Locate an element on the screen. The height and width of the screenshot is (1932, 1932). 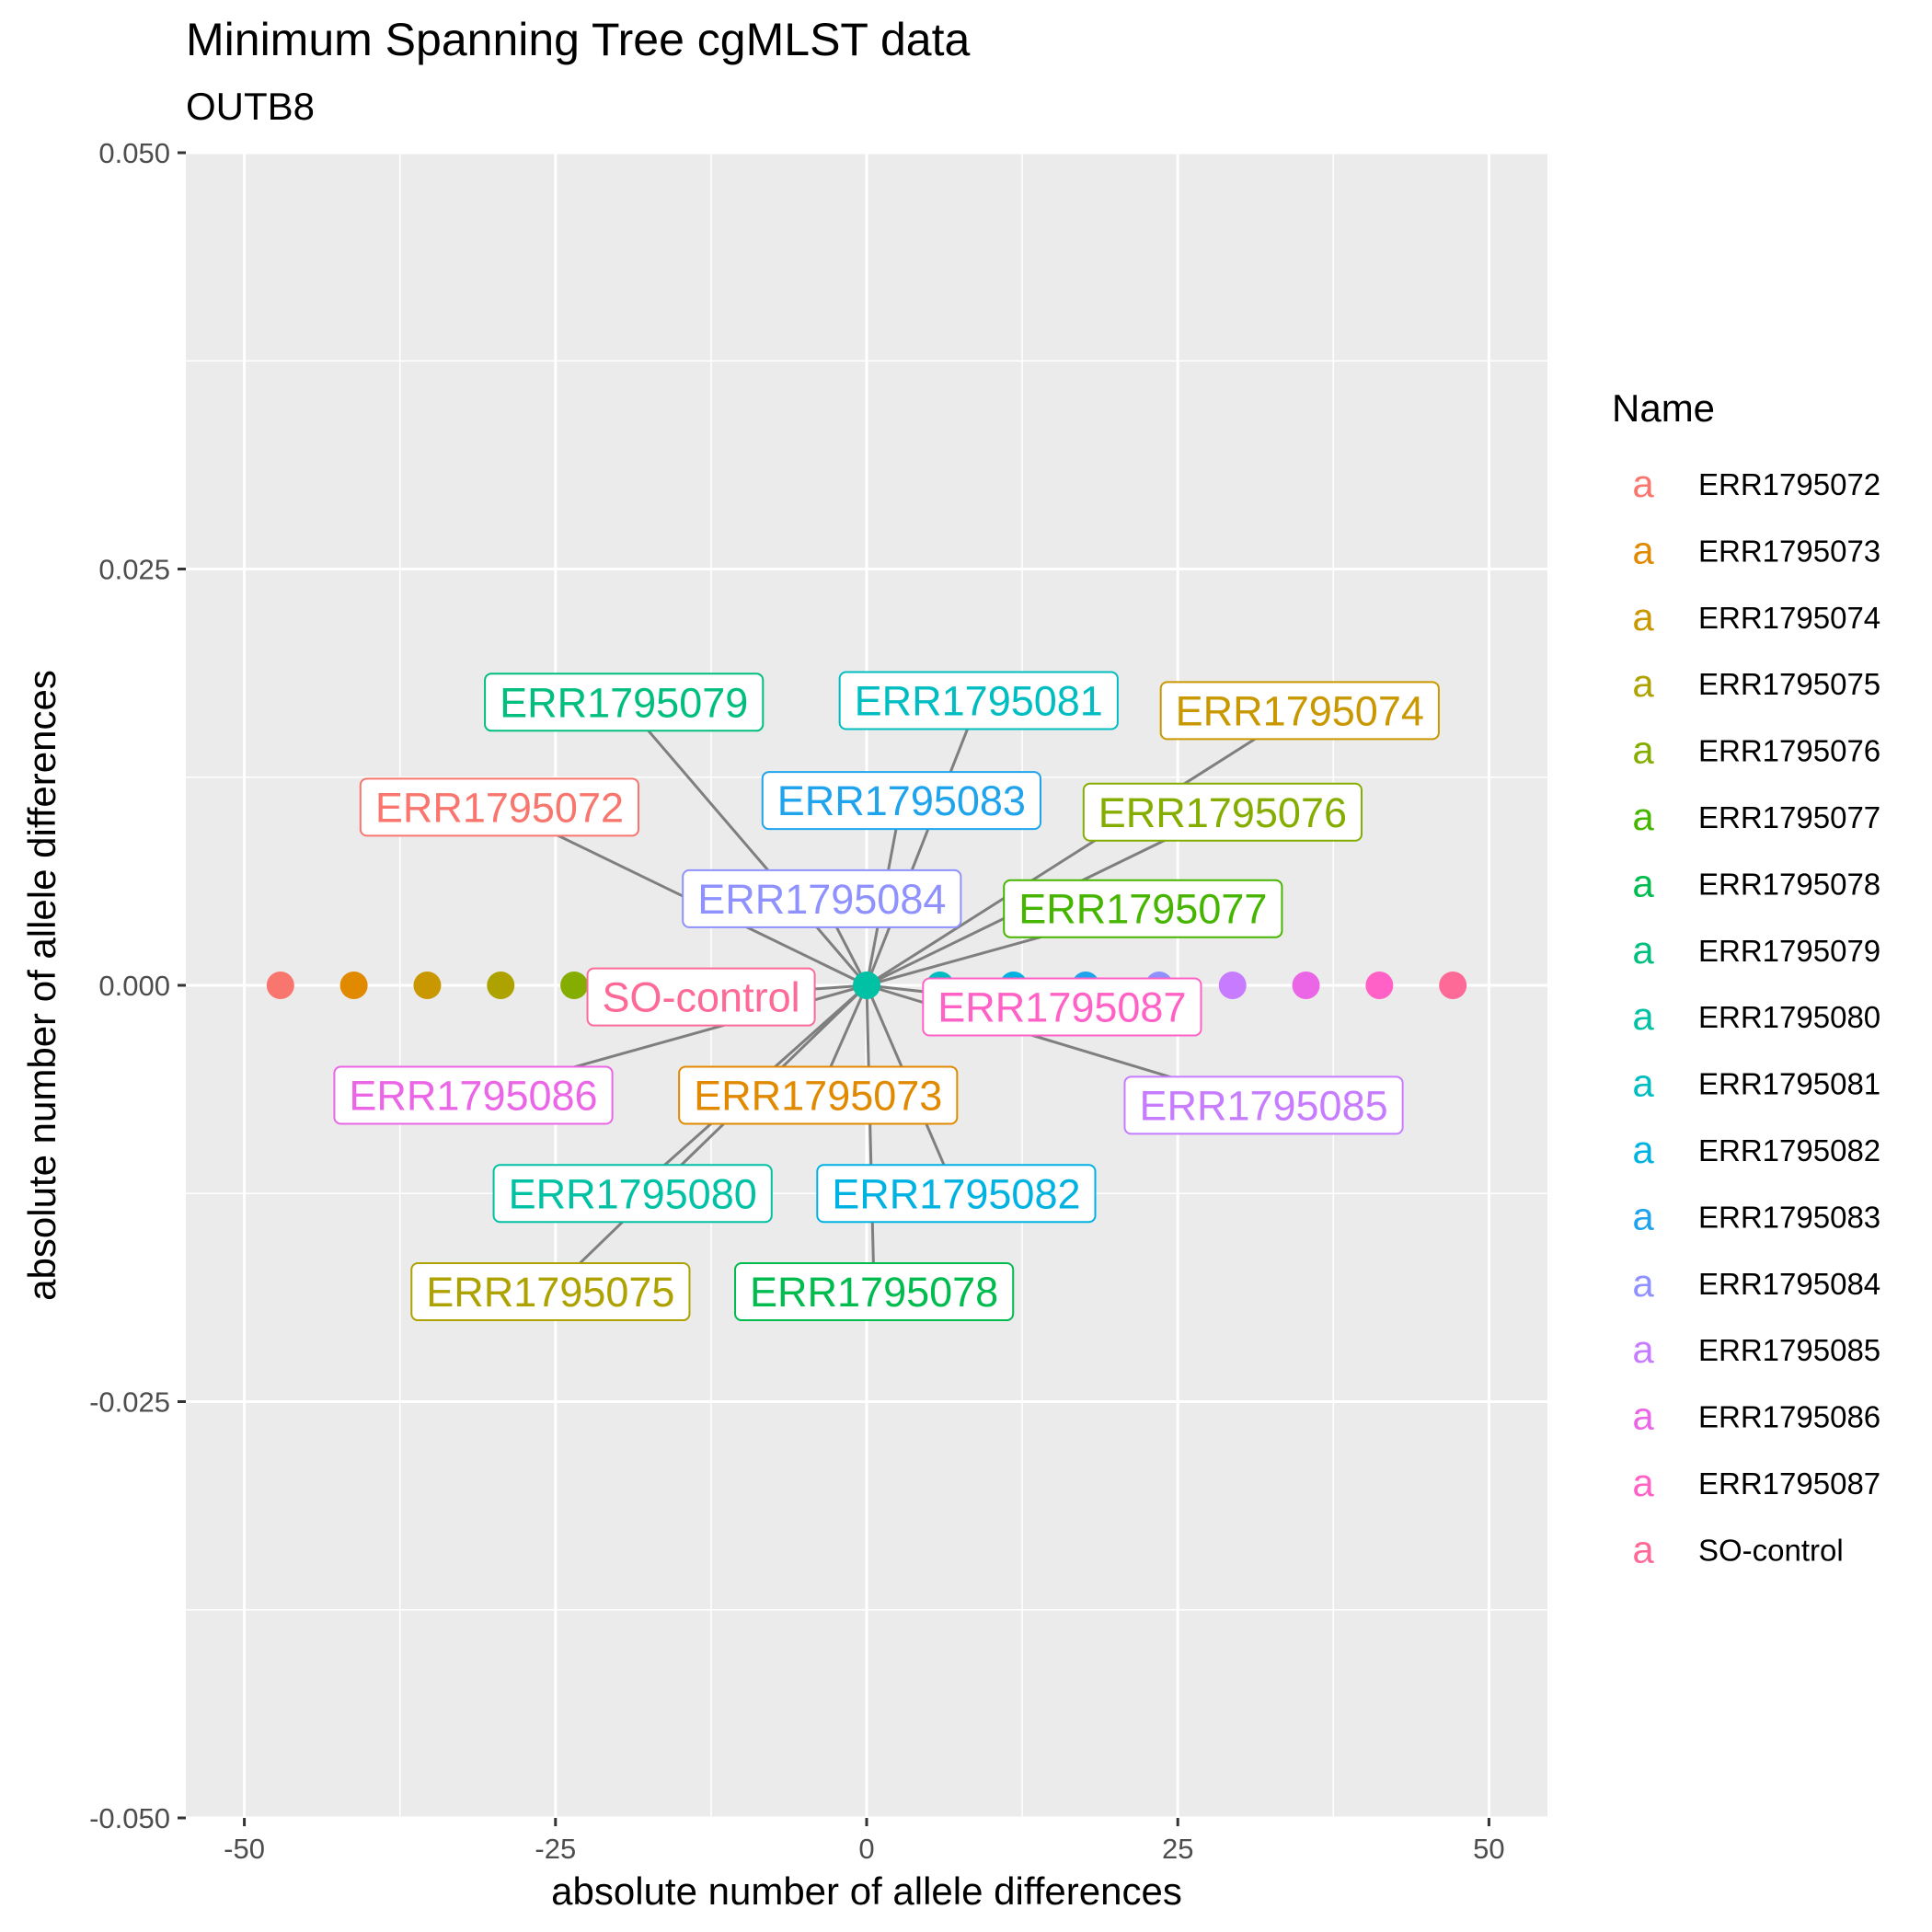
point-label-text: ERR1795080 is located at coordinates (633, 1193).